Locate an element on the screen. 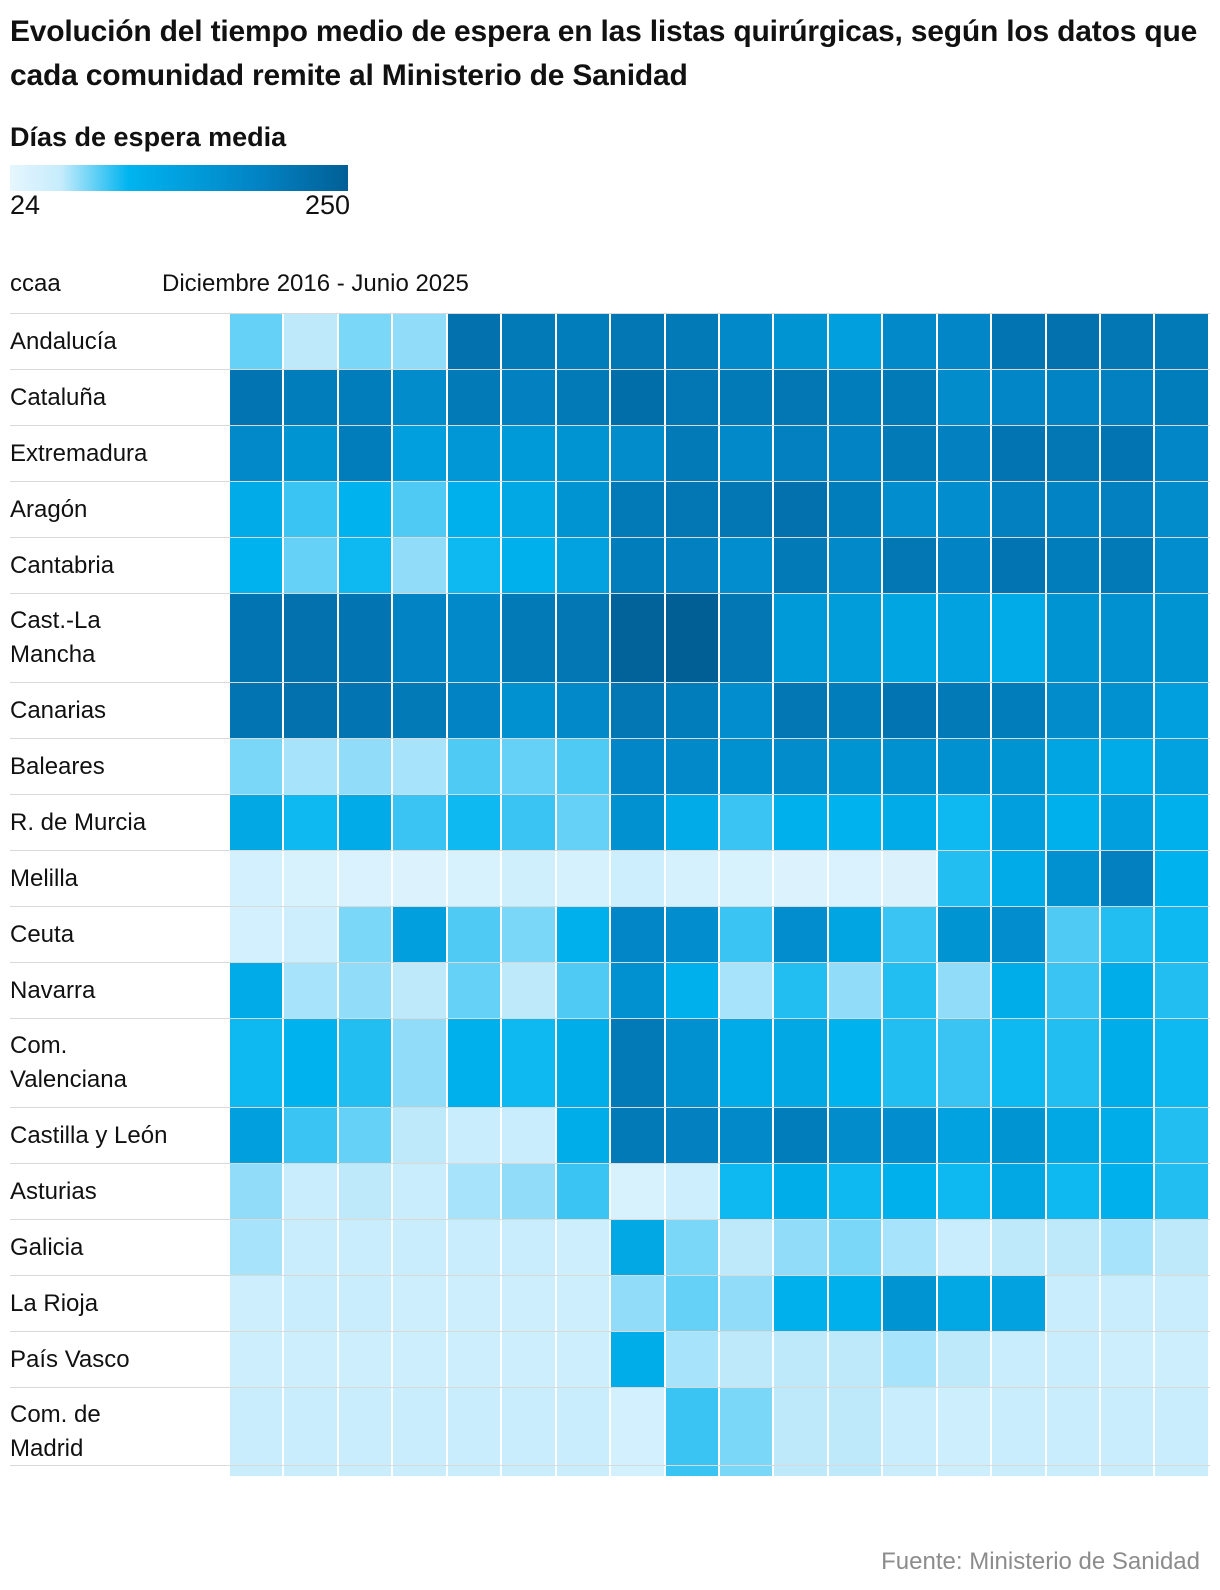 This screenshot has height=1590, width=1220. heatmap-row: Extremadura is located at coordinates (610, 453).